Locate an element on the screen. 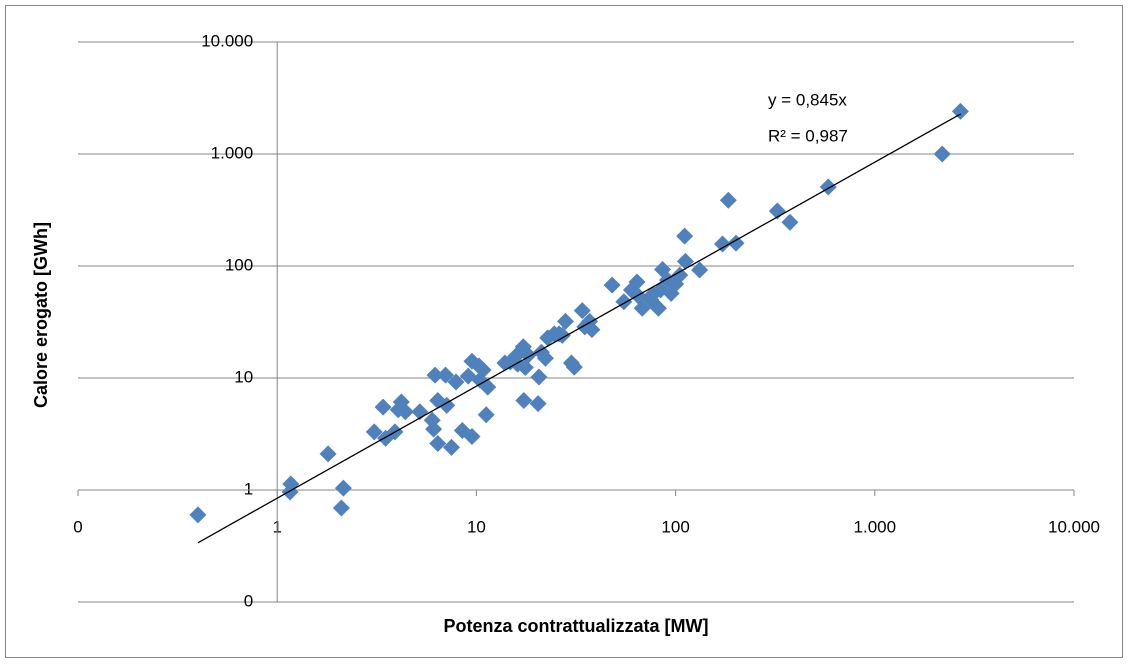 The width and height of the screenshot is (1129, 664). y-tick-label: 1 is located at coordinates (248, 488).